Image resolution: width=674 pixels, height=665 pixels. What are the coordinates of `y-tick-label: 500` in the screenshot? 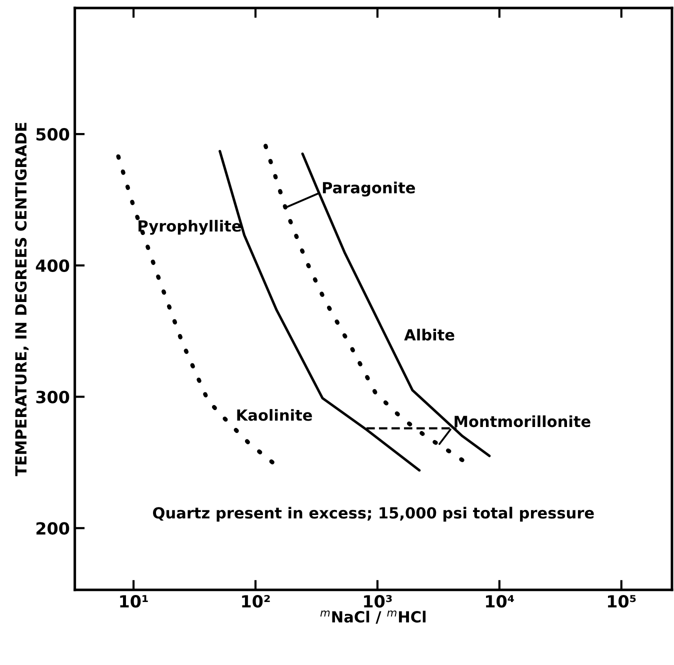 It's located at (53, 134).